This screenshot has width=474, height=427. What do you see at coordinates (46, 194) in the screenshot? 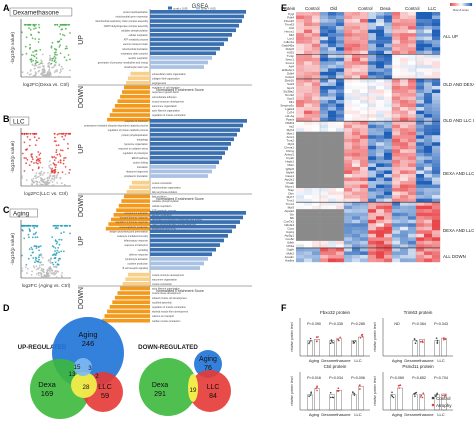
I see `volcano-xlabel: log2FC(LLC vs. Ctrl)` at bounding box center [46, 194].